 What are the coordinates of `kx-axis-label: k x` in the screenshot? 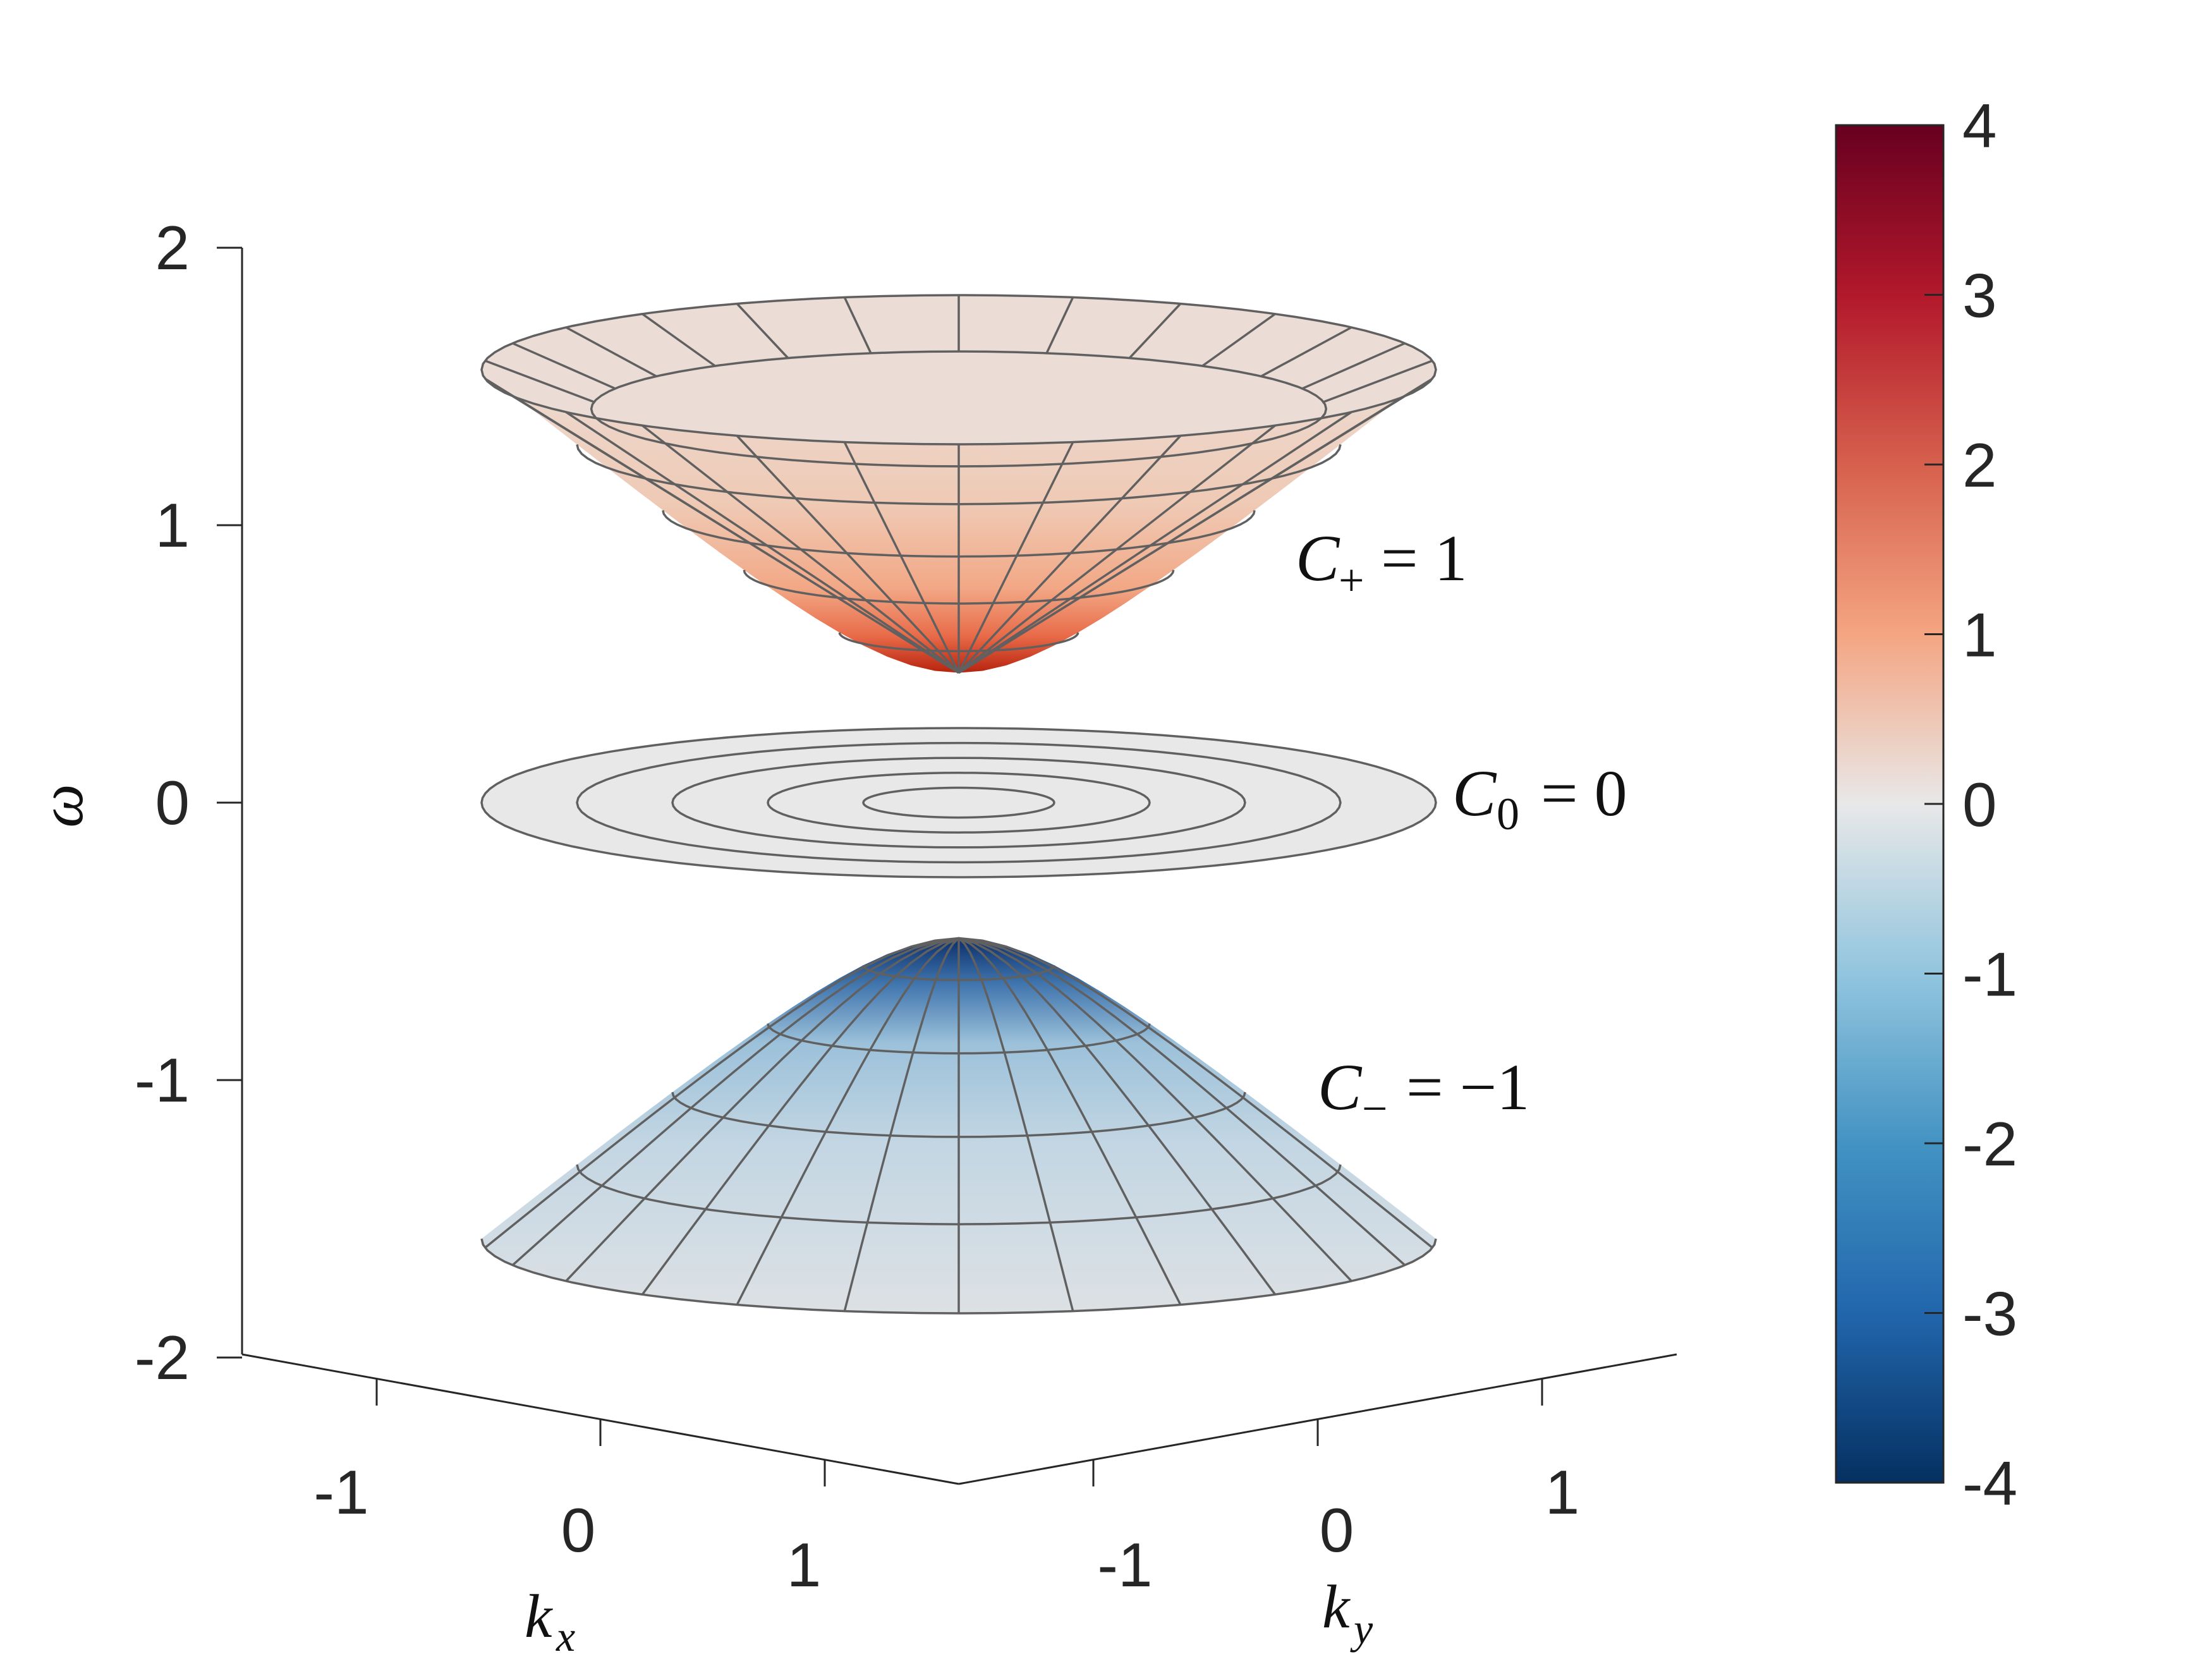 It's located at (550, 1621).